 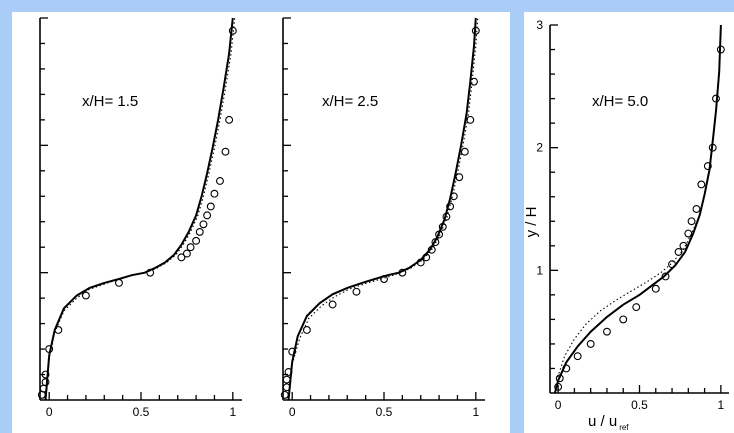 What do you see at coordinates (539, 148) in the screenshot?
I see `y-tick-label: 2` at bounding box center [539, 148].